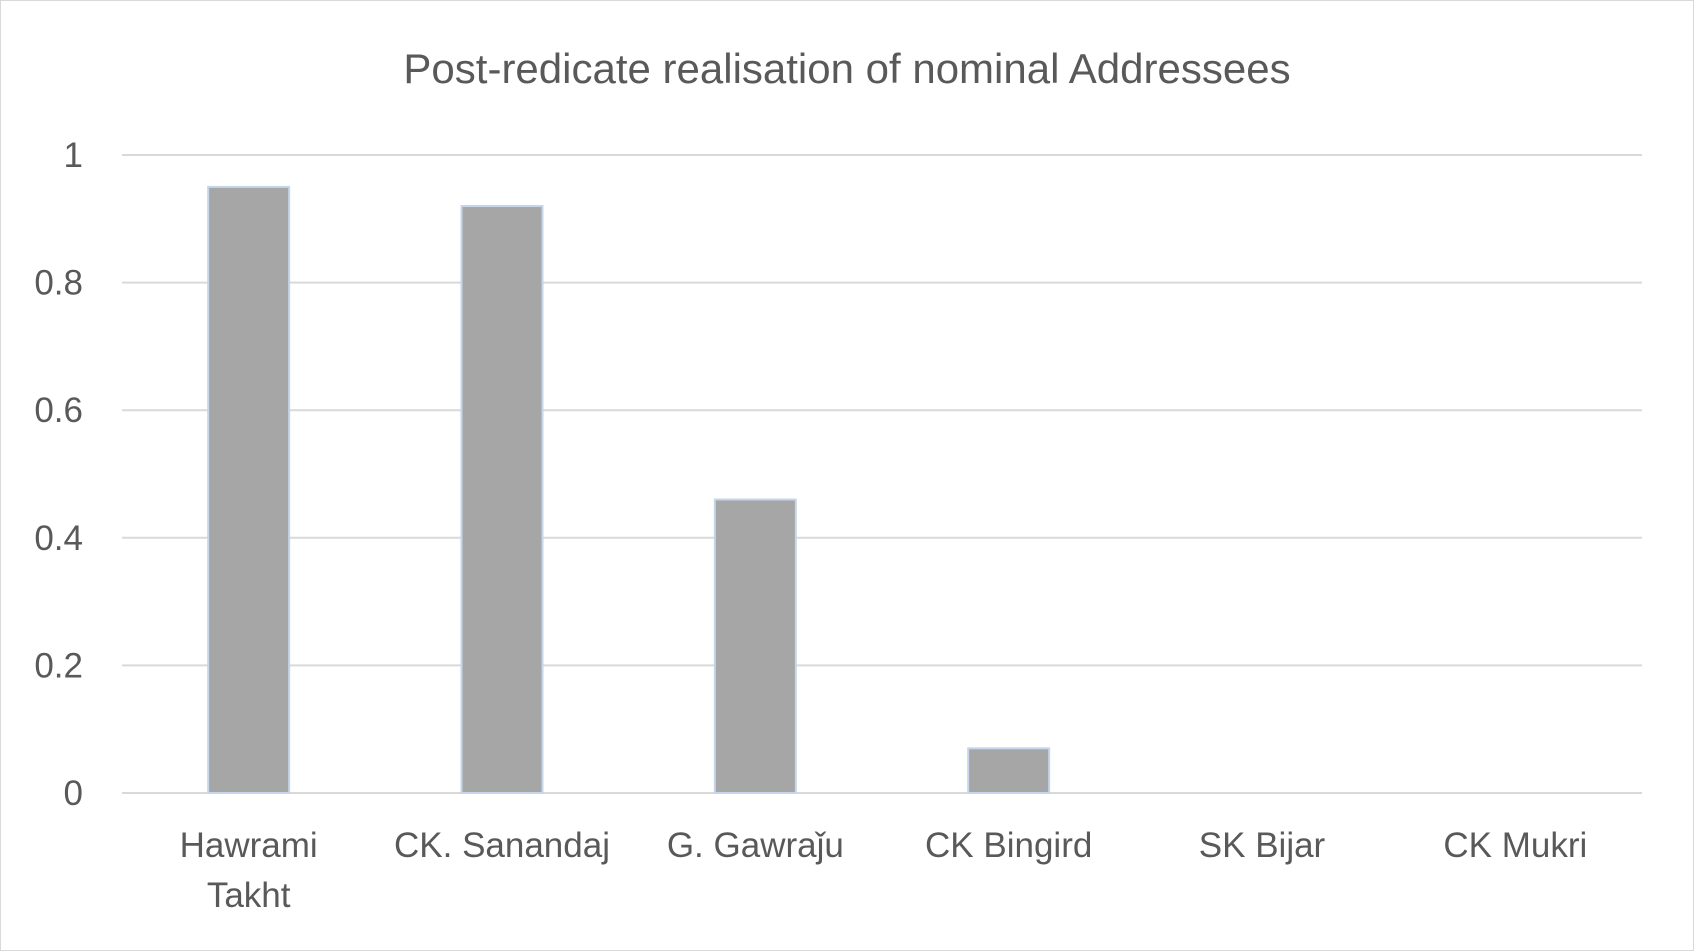 The width and height of the screenshot is (1694, 951). I want to click on x-category-label: CK Mukri, so click(1515, 845).